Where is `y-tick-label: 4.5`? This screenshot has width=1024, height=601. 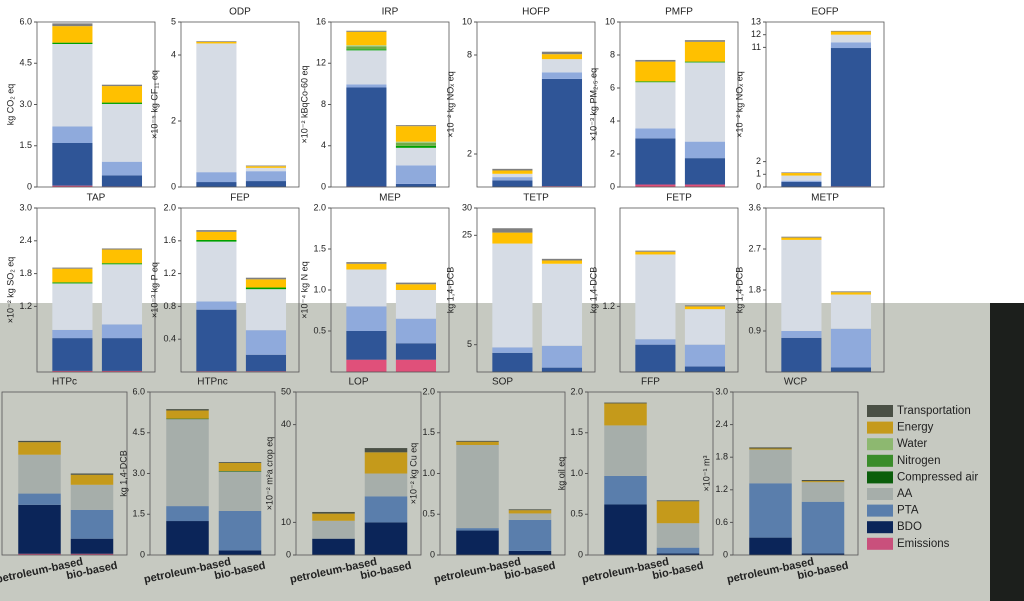 y-tick-label: 4.5 is located at coordinates (138, 432).